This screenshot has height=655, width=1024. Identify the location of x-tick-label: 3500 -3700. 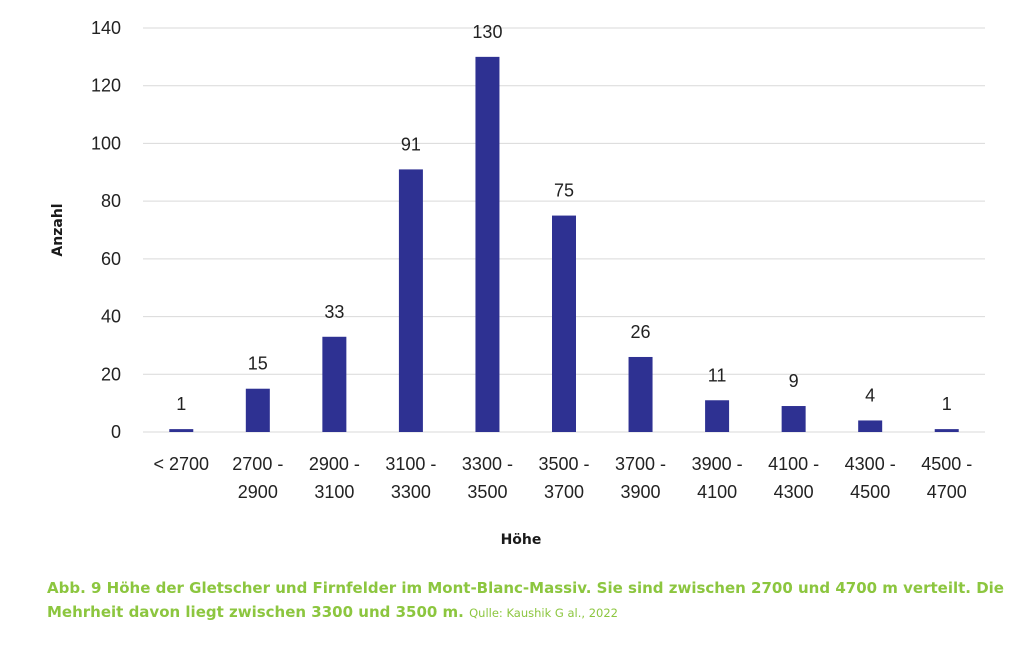
(563, 478).